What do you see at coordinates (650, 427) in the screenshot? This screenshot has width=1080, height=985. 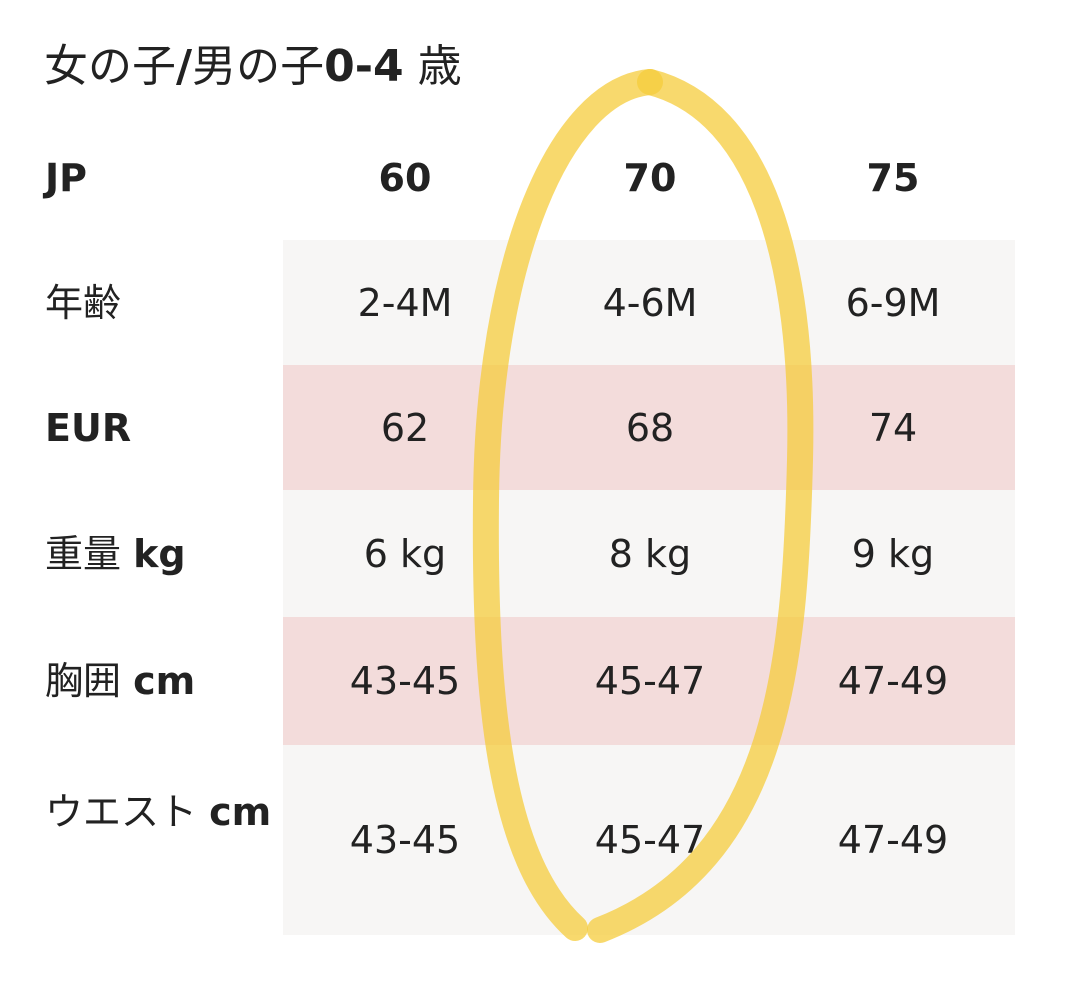 I see `table-cell: 68` at bounding box center [650, 427].